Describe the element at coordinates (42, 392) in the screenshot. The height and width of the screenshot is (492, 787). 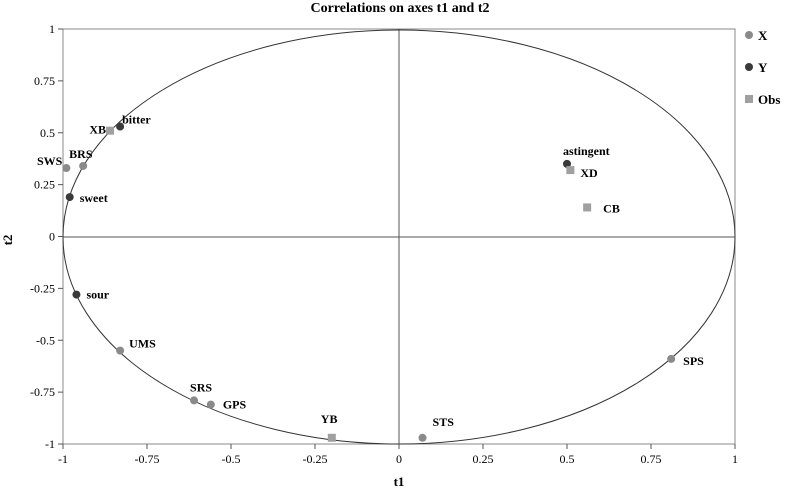
I see `y-tick-label: -0.75` at that location.